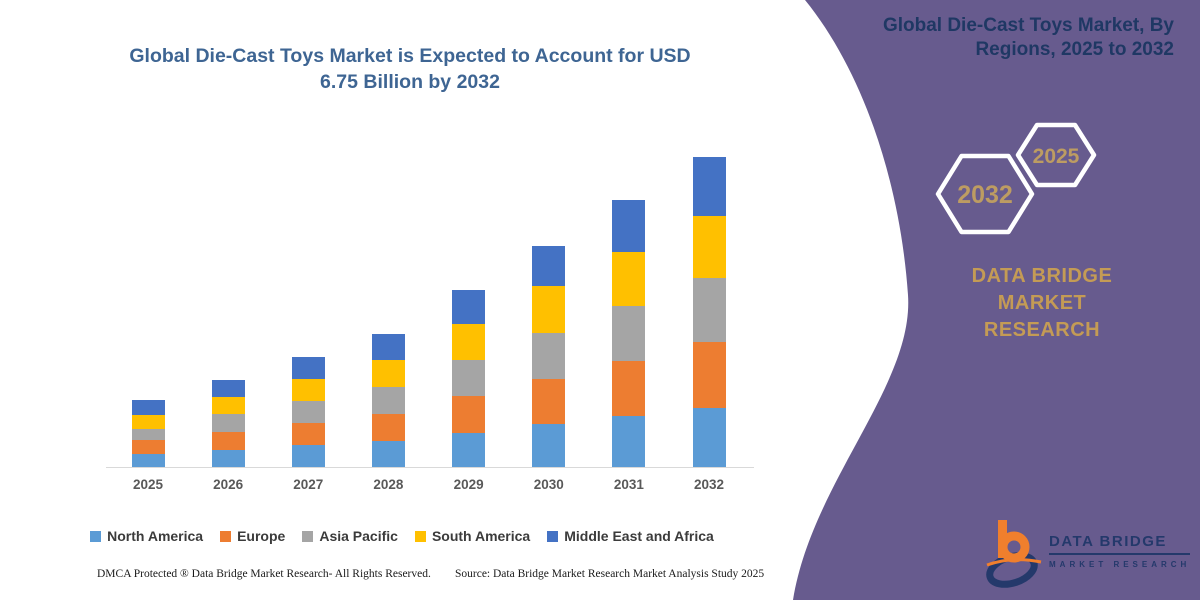 Image resolution: width=1200 pixels, height=600 pixels. What do you see at coordinates (629, 441) in the screenshot?
I see `bar-segment-2031-north-america` at bounding box center [629, 441].